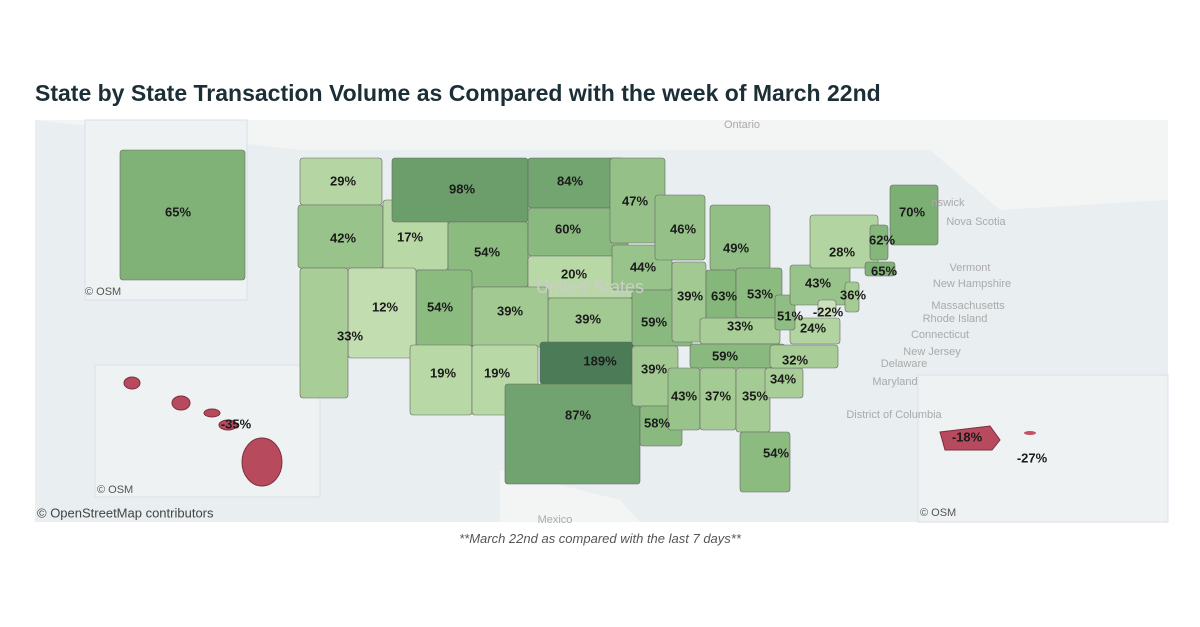 The image size is (1200, 627). I want to click on credit: © OpenStreetMap contributors, so click(125, 512).